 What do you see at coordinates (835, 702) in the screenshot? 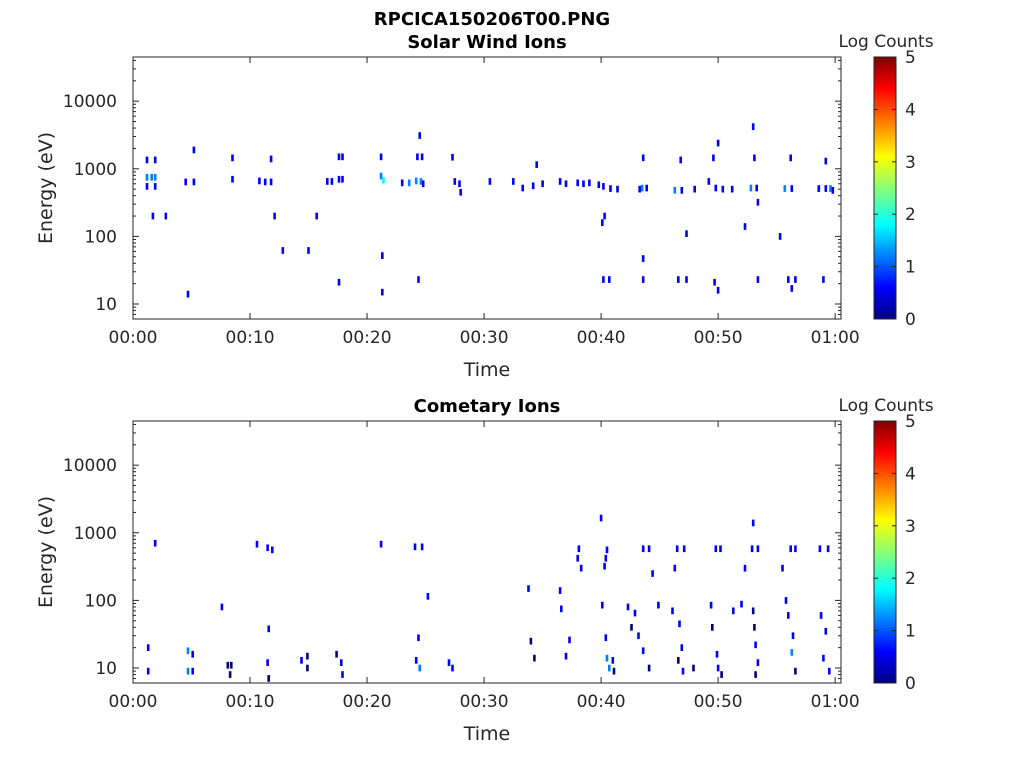
I see `x-tick-label: 01:00` at bounding box center [835, 702].